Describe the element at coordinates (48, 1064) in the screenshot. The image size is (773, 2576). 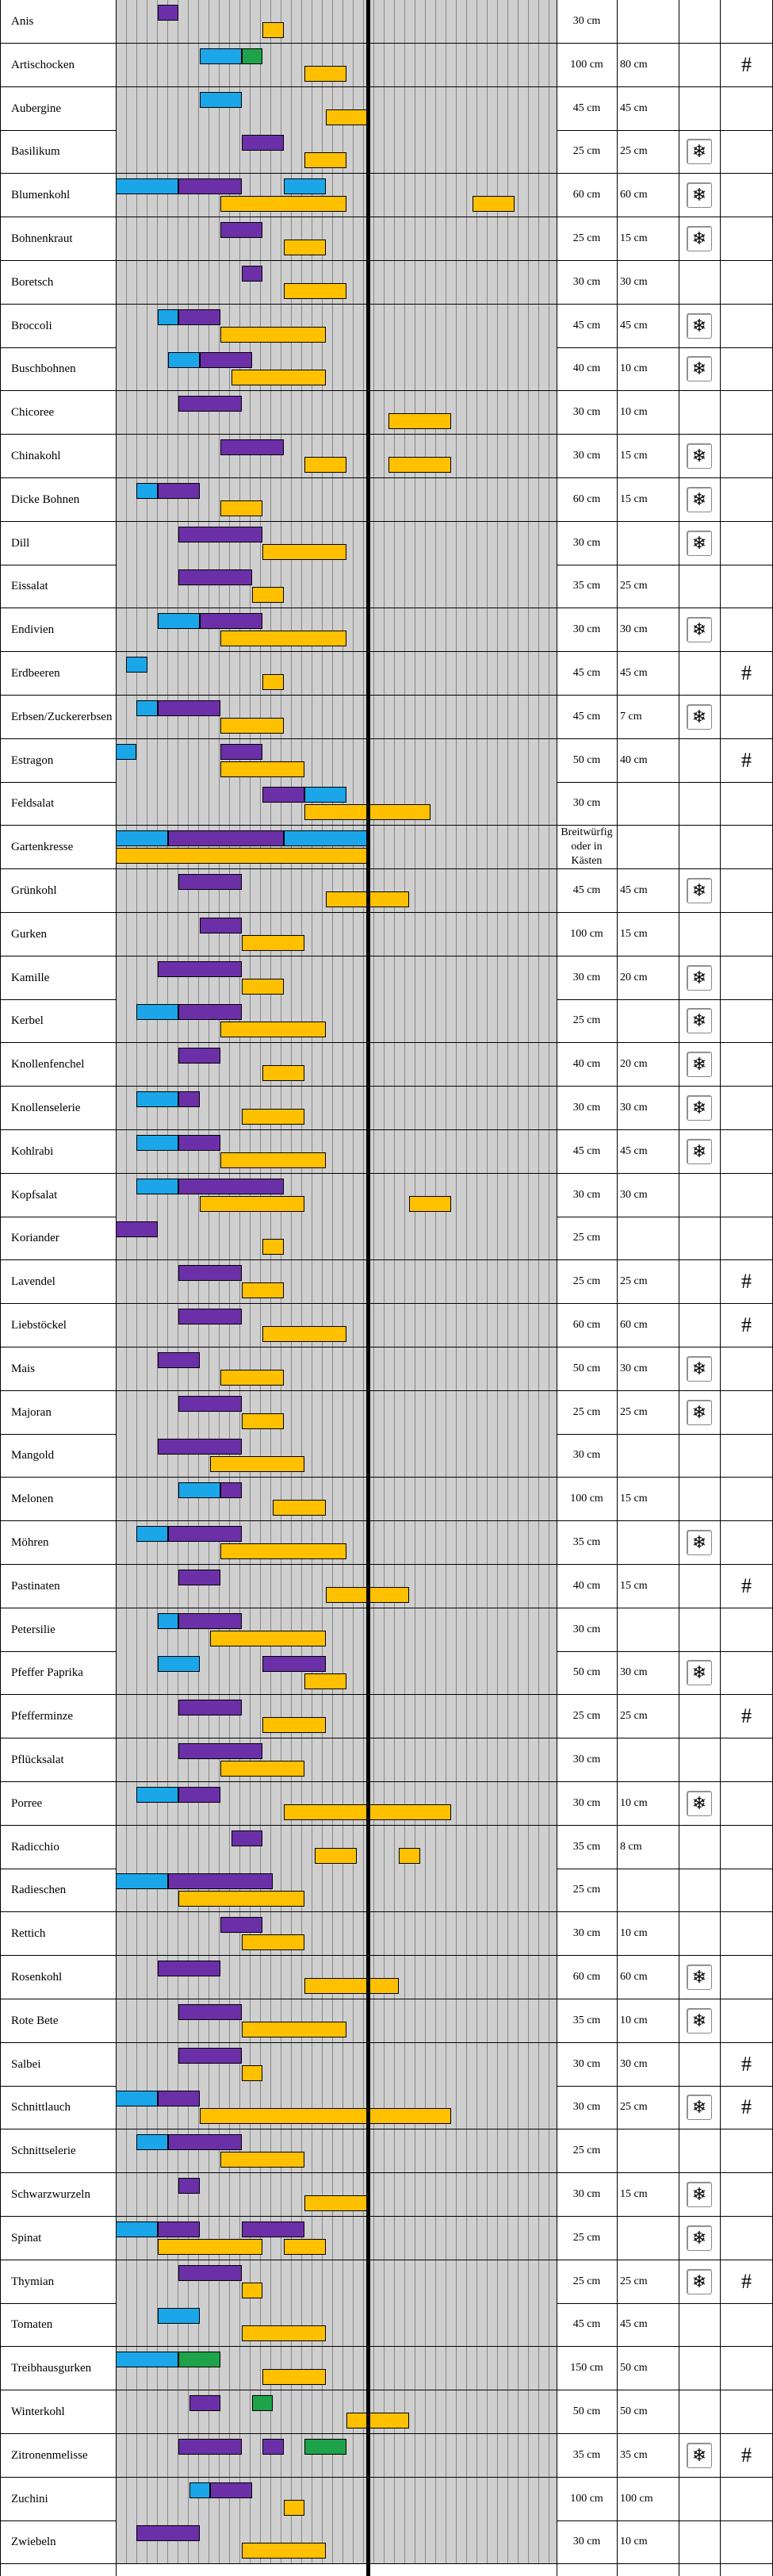
I see `plant-name: Knollenfenchel` at that location.